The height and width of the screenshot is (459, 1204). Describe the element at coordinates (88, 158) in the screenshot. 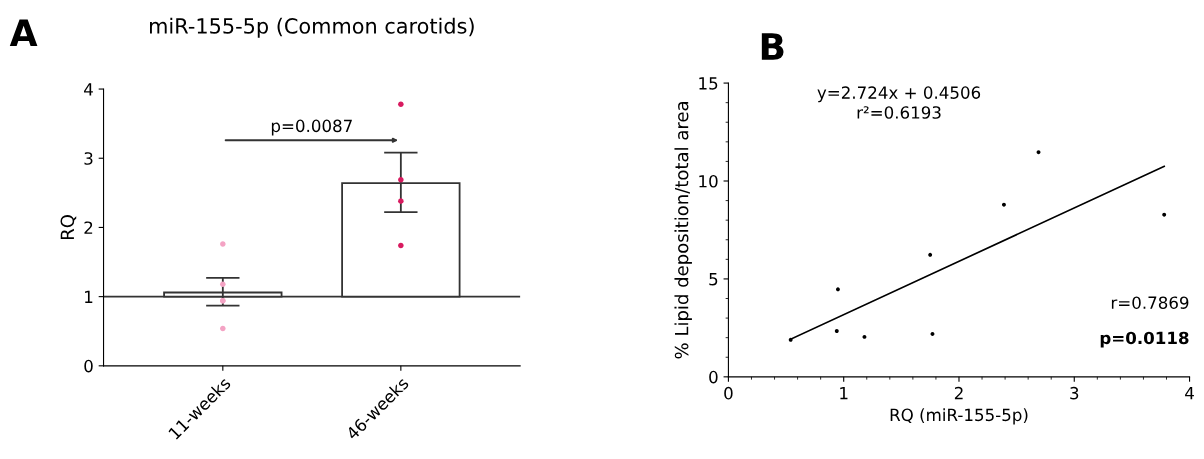

I see `y-tick-label: 3` at that location.